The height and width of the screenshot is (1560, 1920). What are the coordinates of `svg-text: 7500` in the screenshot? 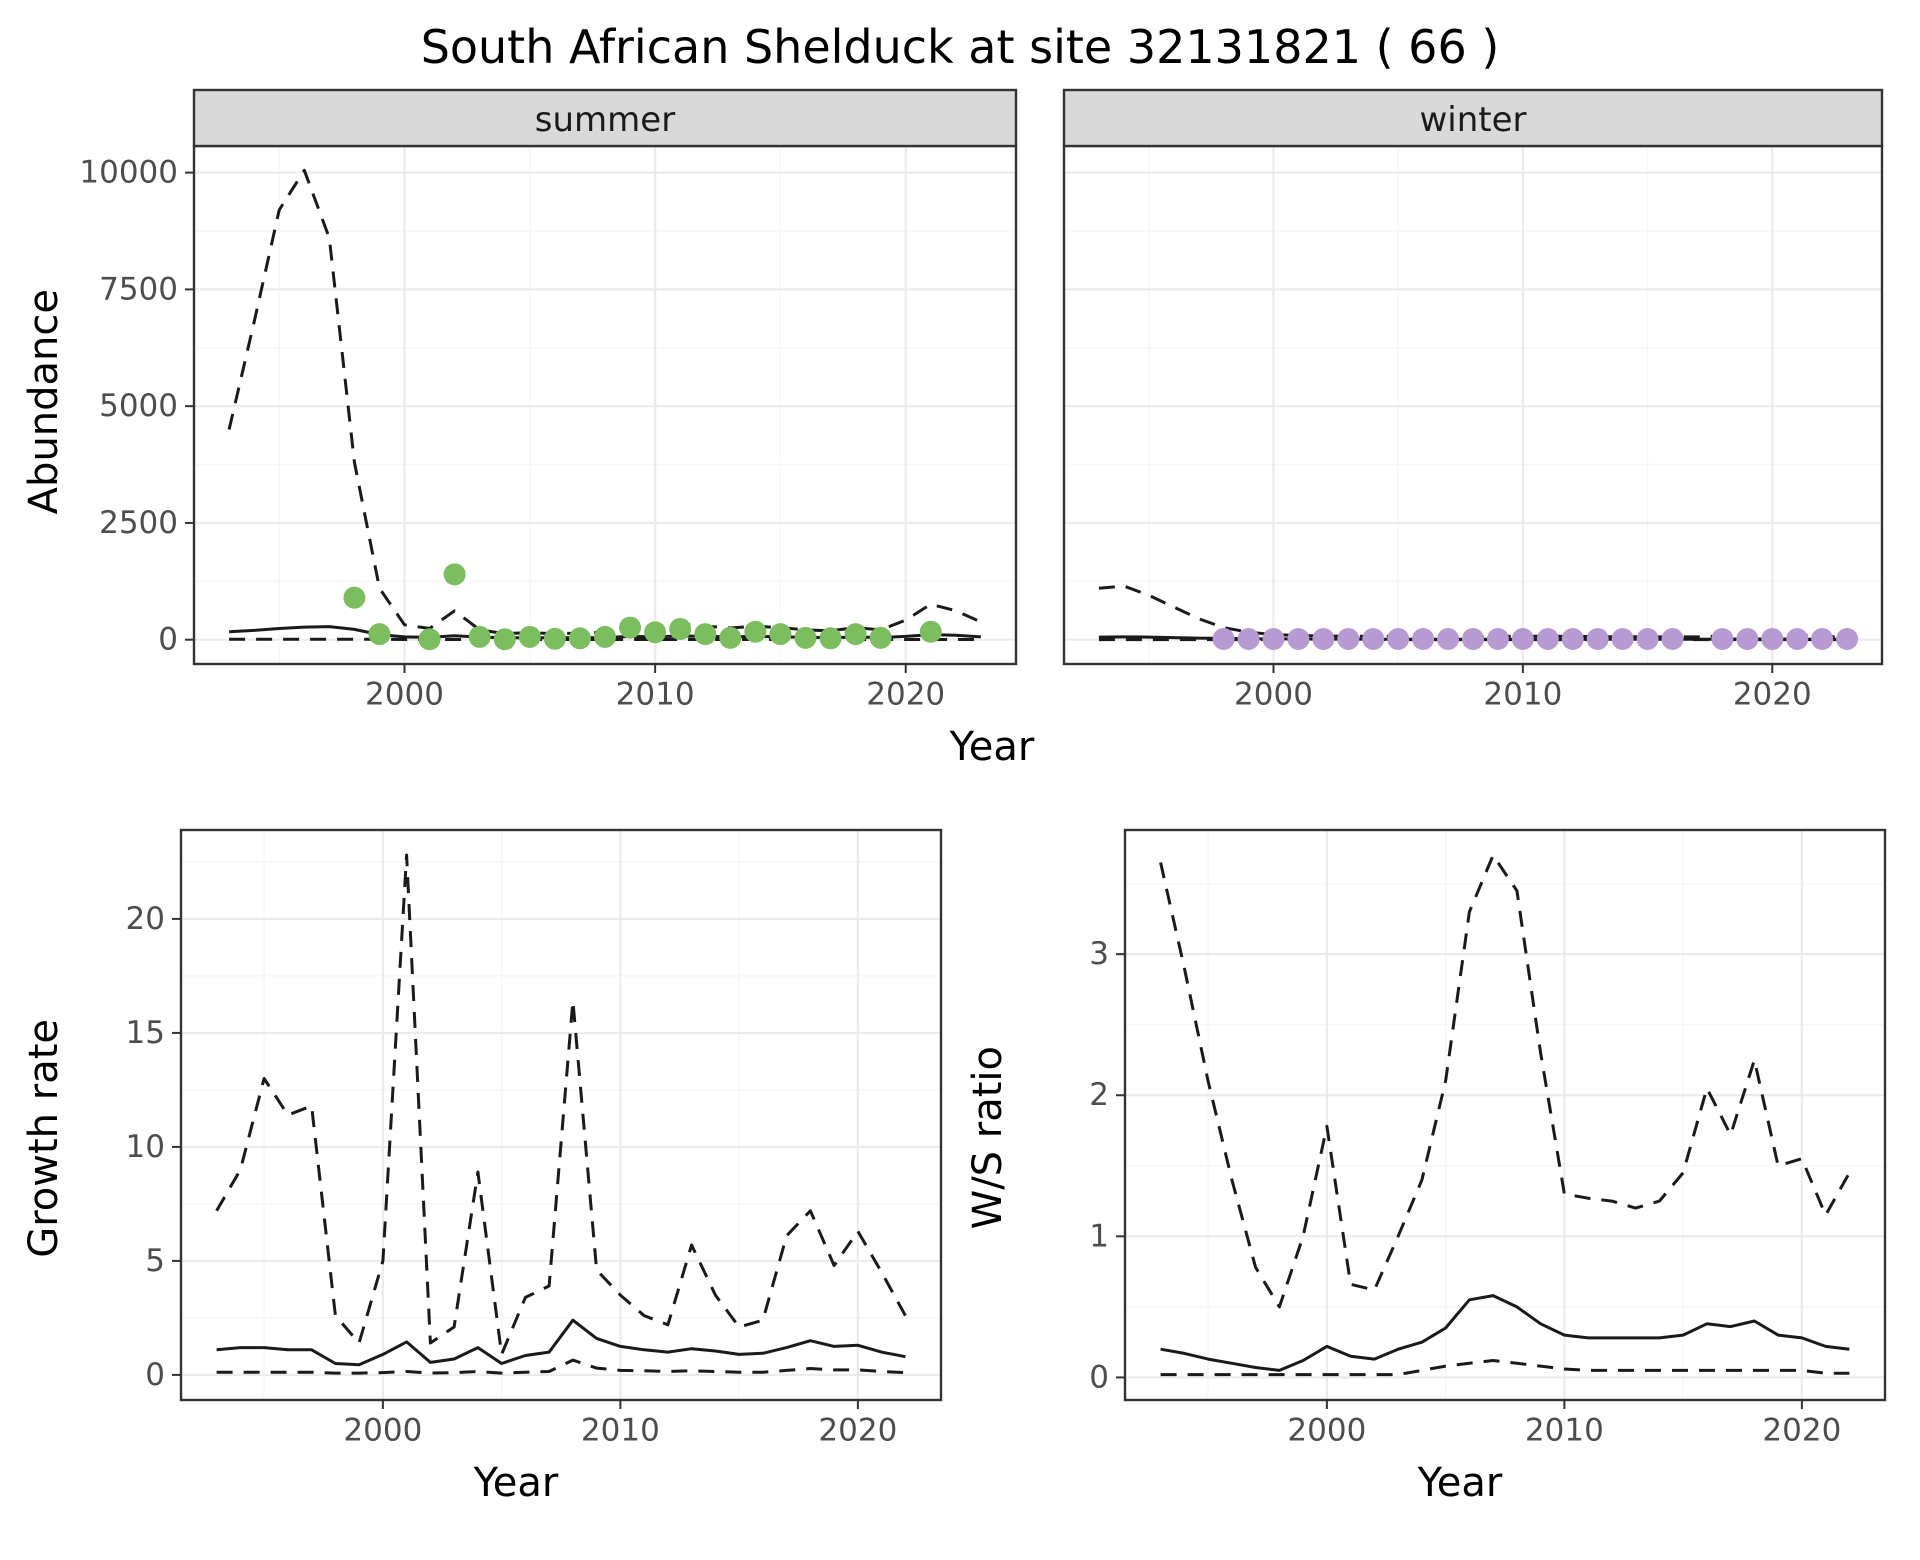 It's located at (138, 289).